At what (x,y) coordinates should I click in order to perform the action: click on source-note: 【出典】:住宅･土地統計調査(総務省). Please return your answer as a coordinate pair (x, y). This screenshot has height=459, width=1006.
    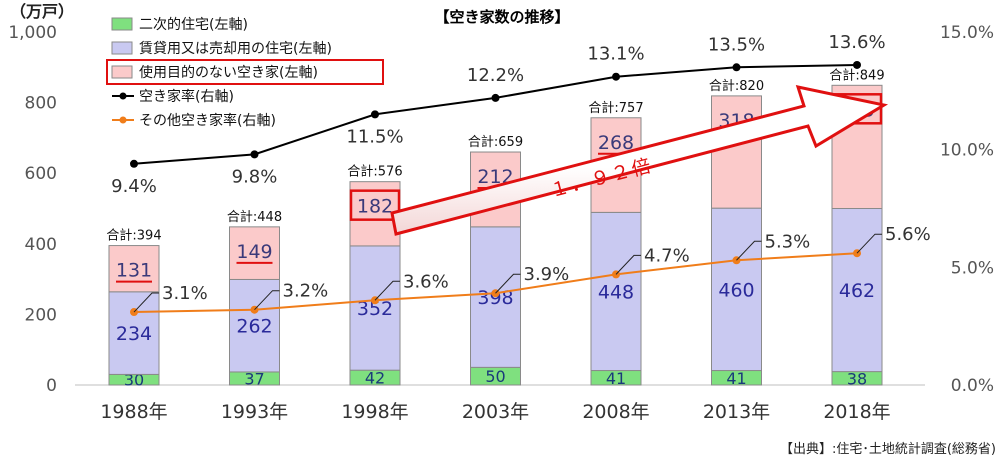
    Looking at the image, I should click on (888, 449).